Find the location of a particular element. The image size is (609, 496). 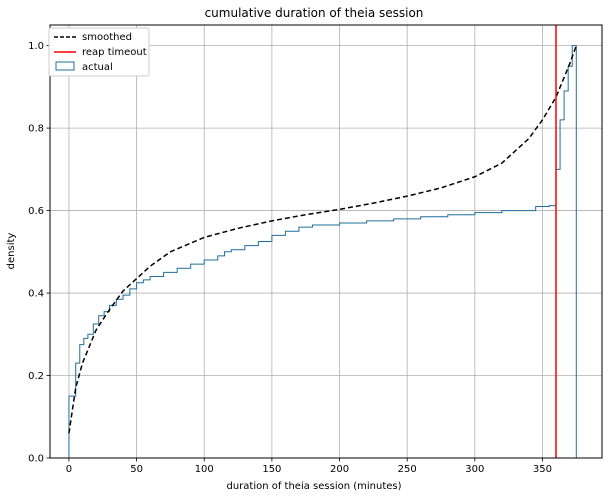

x-axis-label: duration of theia session (minutes) is located at coordinates (313, 486).